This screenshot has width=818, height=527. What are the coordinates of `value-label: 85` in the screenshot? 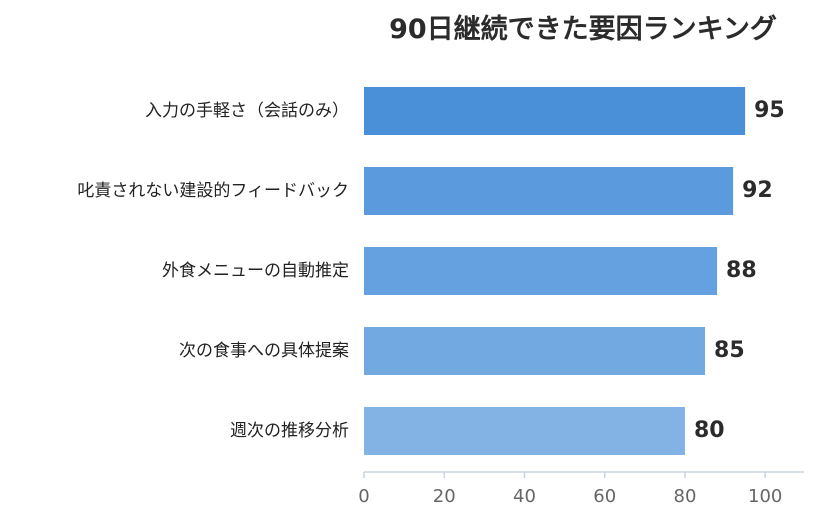 It's located at (729, 350).